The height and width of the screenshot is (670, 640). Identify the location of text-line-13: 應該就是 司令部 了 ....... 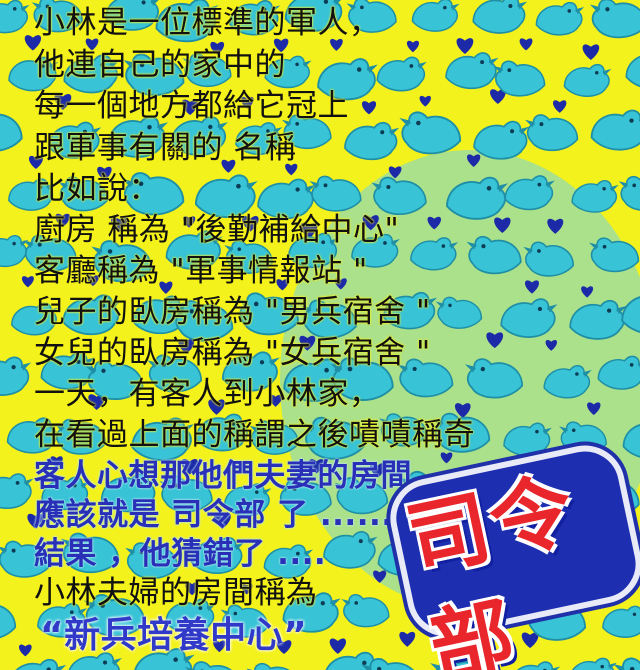
(214, 515).